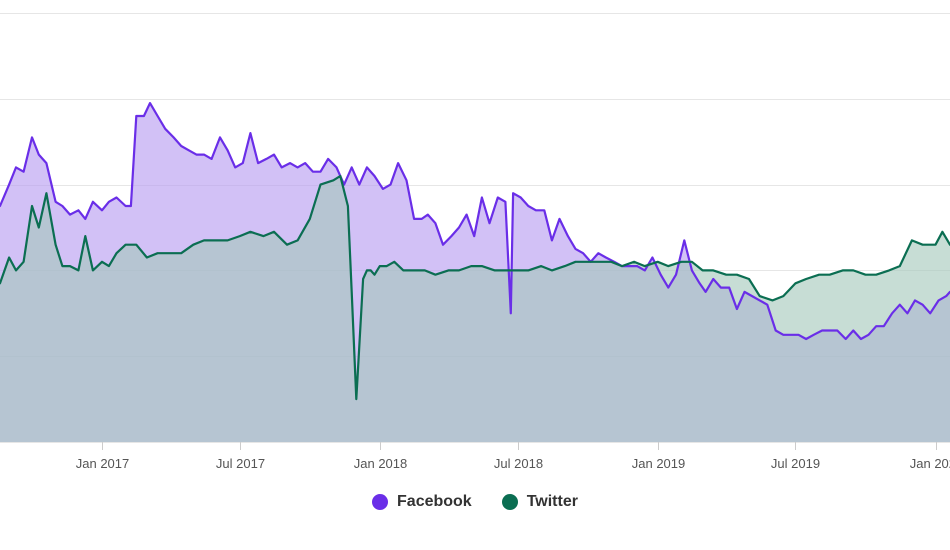  Describe the element at coordinates (475, 502) in the screenshot. I see `legend: Facebook Twitter` at that location.